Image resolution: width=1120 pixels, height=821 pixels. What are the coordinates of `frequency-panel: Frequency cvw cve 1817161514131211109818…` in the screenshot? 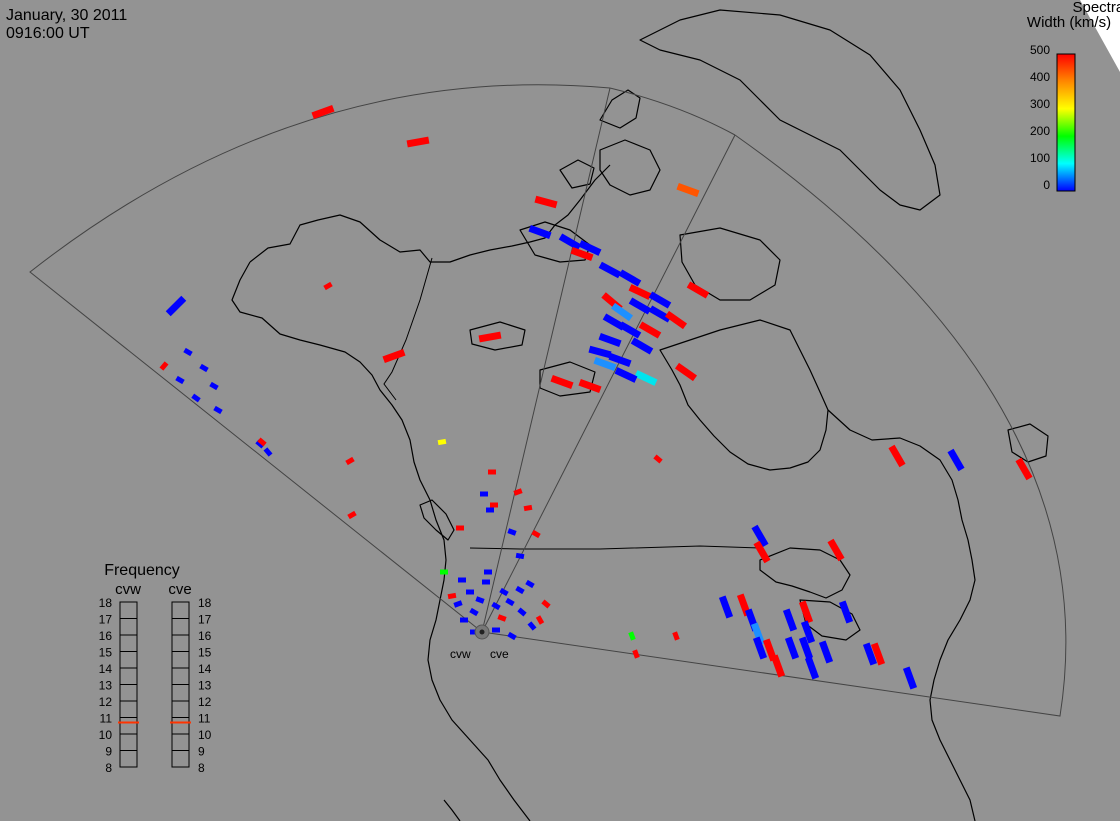 It's located at (155, 668).